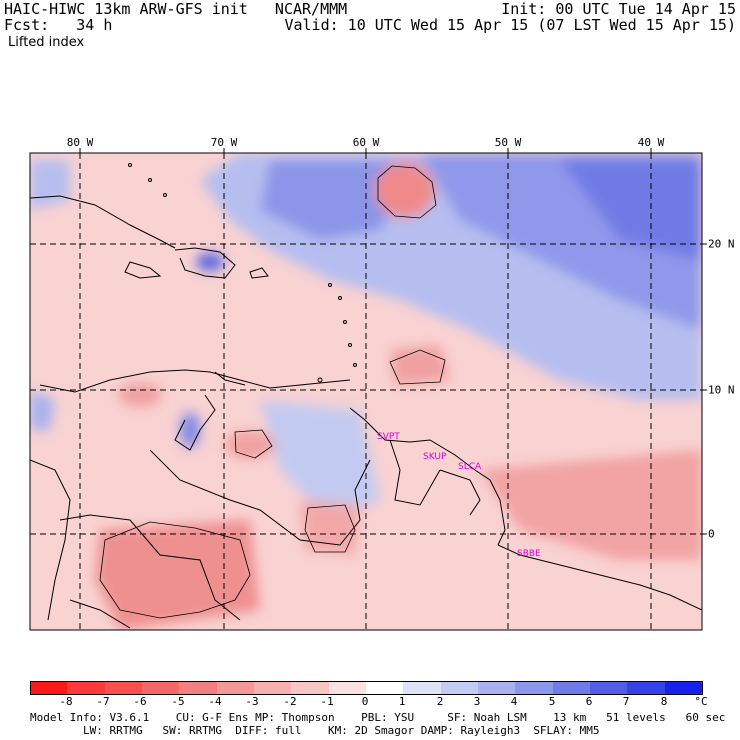 The height and width of the screenshot is (740, 740). Describe the element at coordinates (215, 701) in the screenshot. I see `colorbar-label: -4` at that location.